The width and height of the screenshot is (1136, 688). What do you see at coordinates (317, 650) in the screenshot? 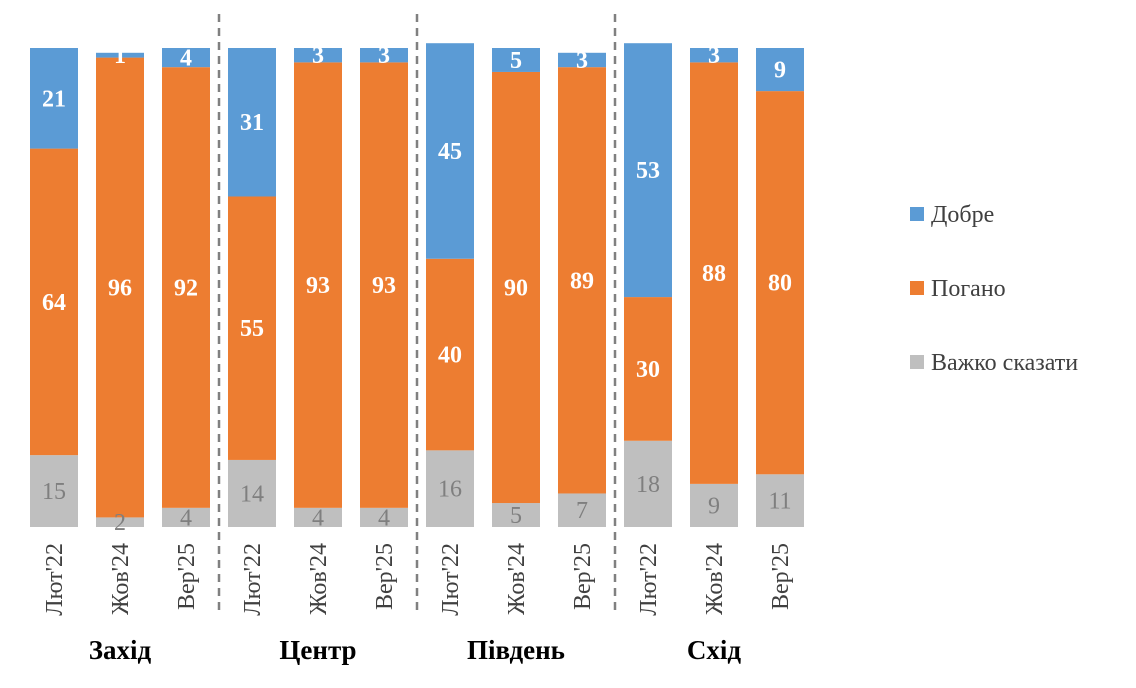
I see `group-label: Центр` at bounding box center [317, 650].